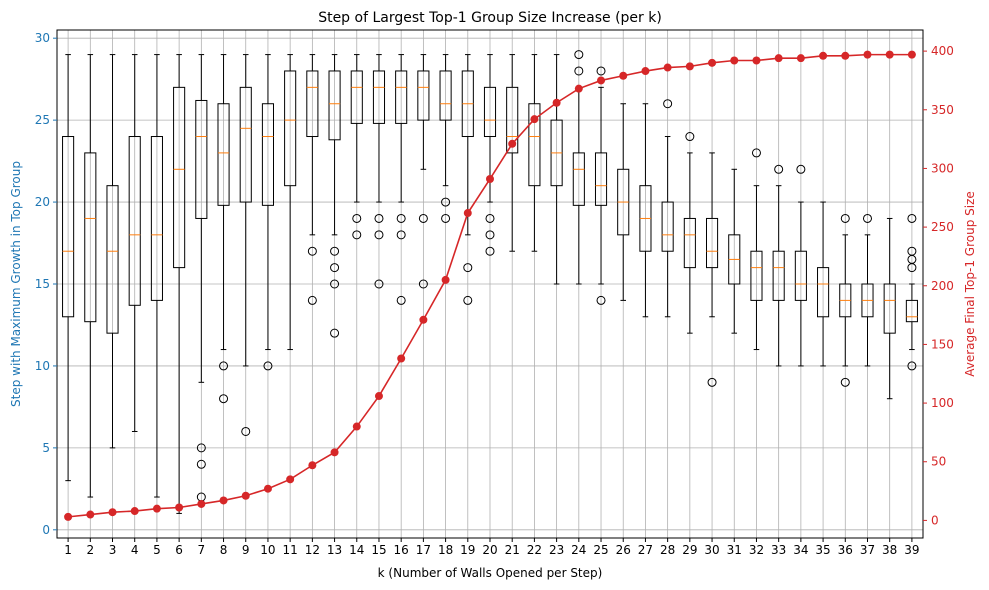 The width and height of the screenshot is (989, 590). What do you see at coordinates (16, 284) in the screenshot?
I see `left-y-axis-label: Step with Maximum Growth in Top Group` at bounding box center [16, 284].